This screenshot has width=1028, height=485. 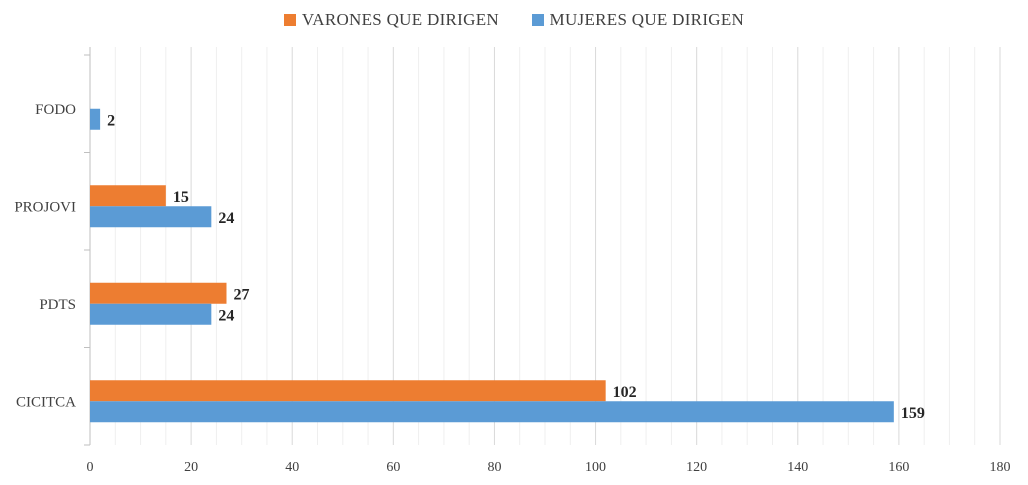 I want to click on x-tick-label: 180, so click(x=1000, y=467).